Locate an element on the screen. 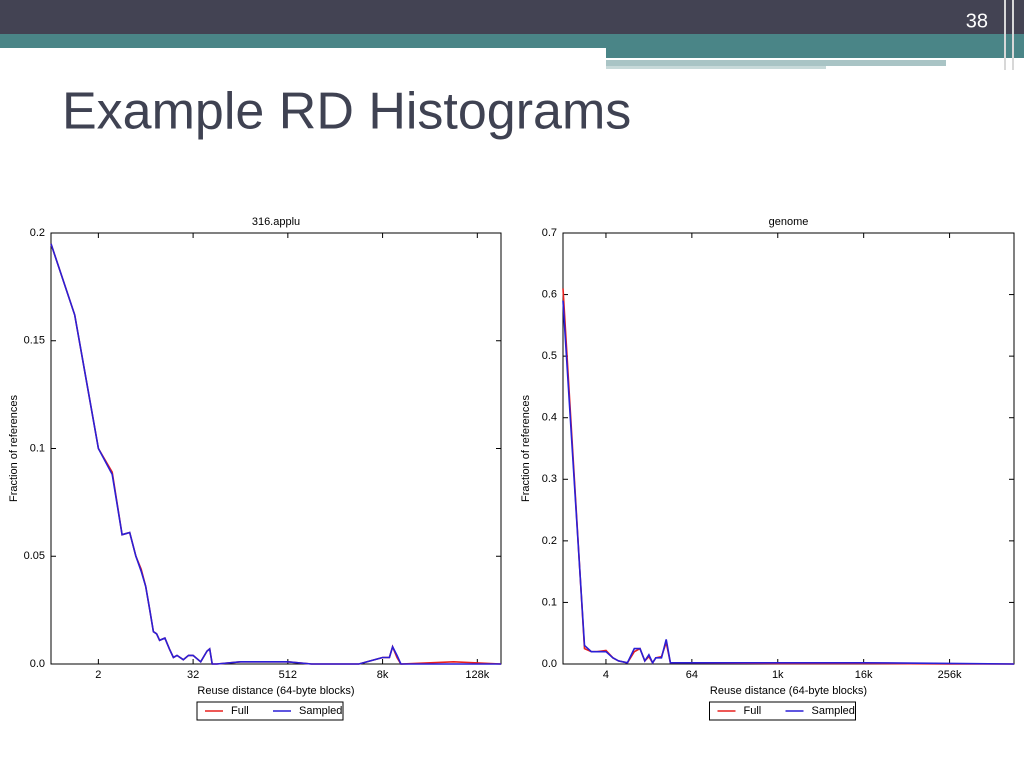 The image size is (1024, 773). y-tick-label: 0.15 is located at coordinates (34, 341).